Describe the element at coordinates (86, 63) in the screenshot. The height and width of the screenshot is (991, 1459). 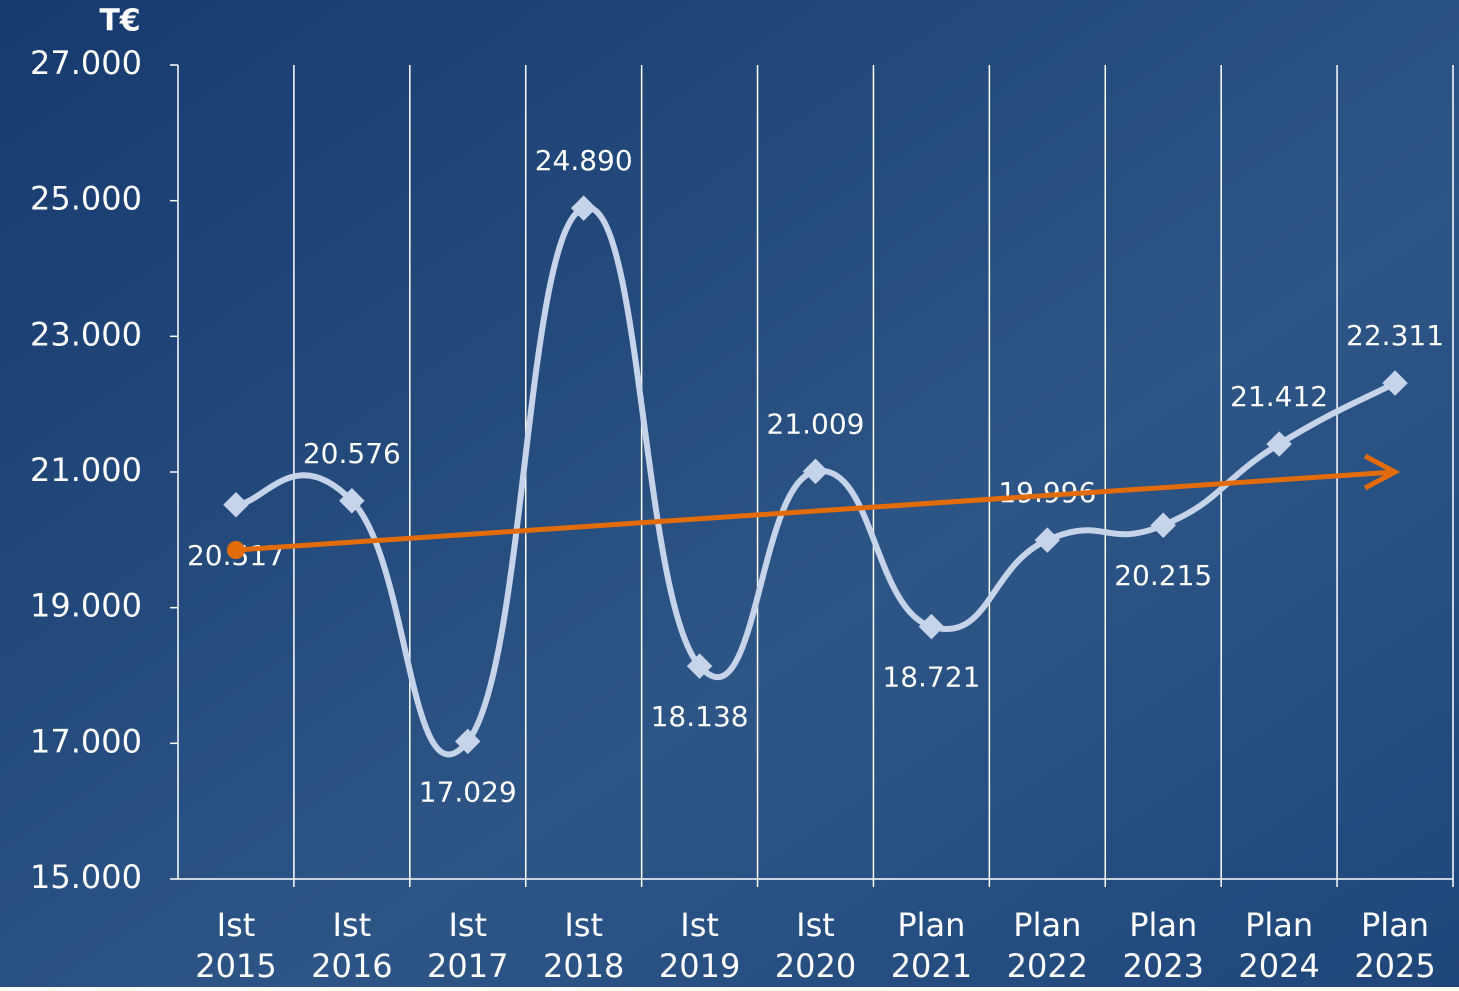
I see `y-tick-label: 27.000` at that location.